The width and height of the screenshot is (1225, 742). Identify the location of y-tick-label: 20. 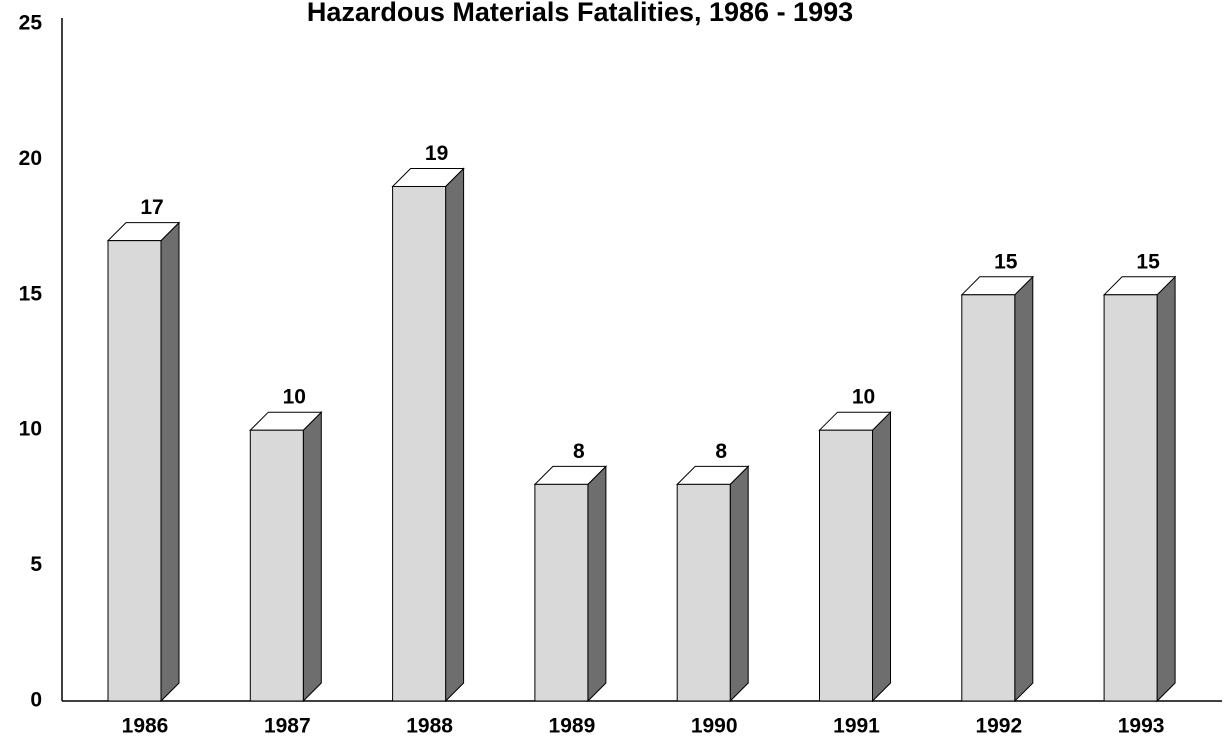
(30, 158).